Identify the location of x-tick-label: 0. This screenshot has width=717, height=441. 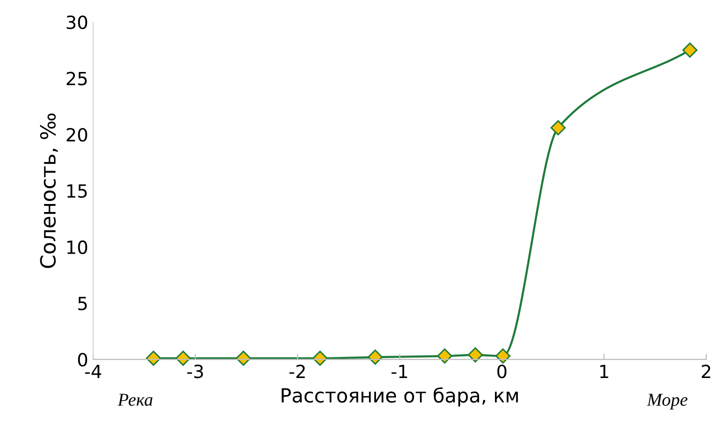
(501, 371).